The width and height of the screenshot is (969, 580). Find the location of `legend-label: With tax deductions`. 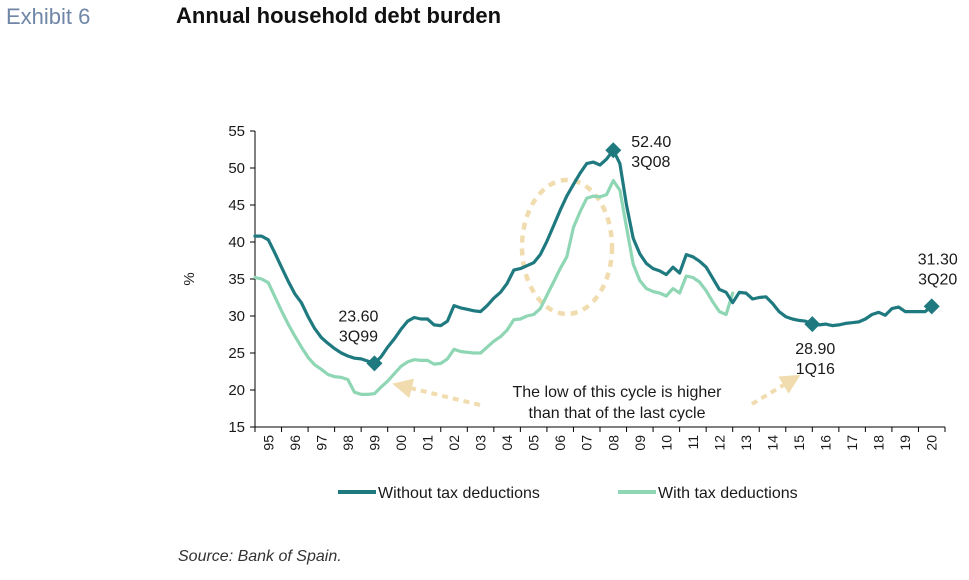

legend-label: With tax deductions is located at coordinates (728, 493).